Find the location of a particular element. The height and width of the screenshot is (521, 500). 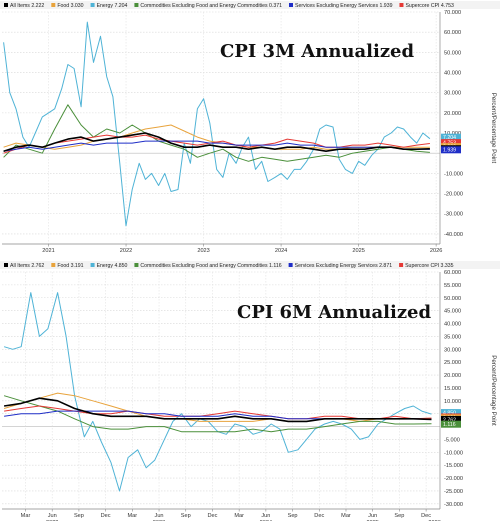

x-tick-label: 2021 is located at coordinates (48, 251).